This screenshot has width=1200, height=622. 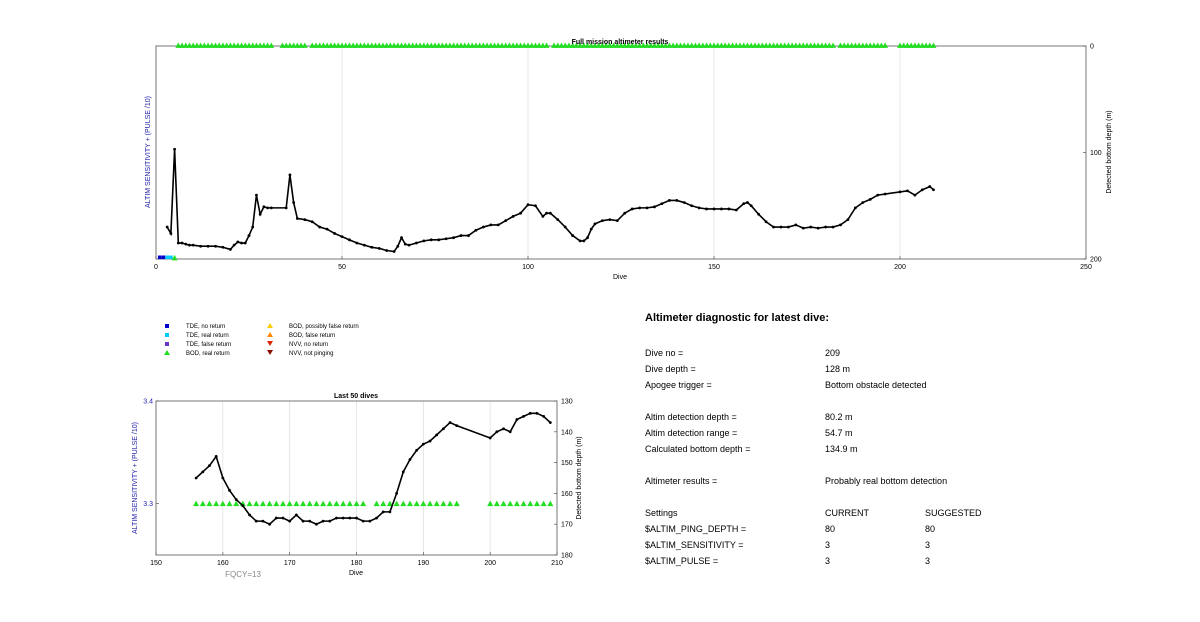 What do you see at coordinates (356, 573) in the screenshot?
I see `bottom-chart-xlabel: Dive` at bounding box center [356, 573].